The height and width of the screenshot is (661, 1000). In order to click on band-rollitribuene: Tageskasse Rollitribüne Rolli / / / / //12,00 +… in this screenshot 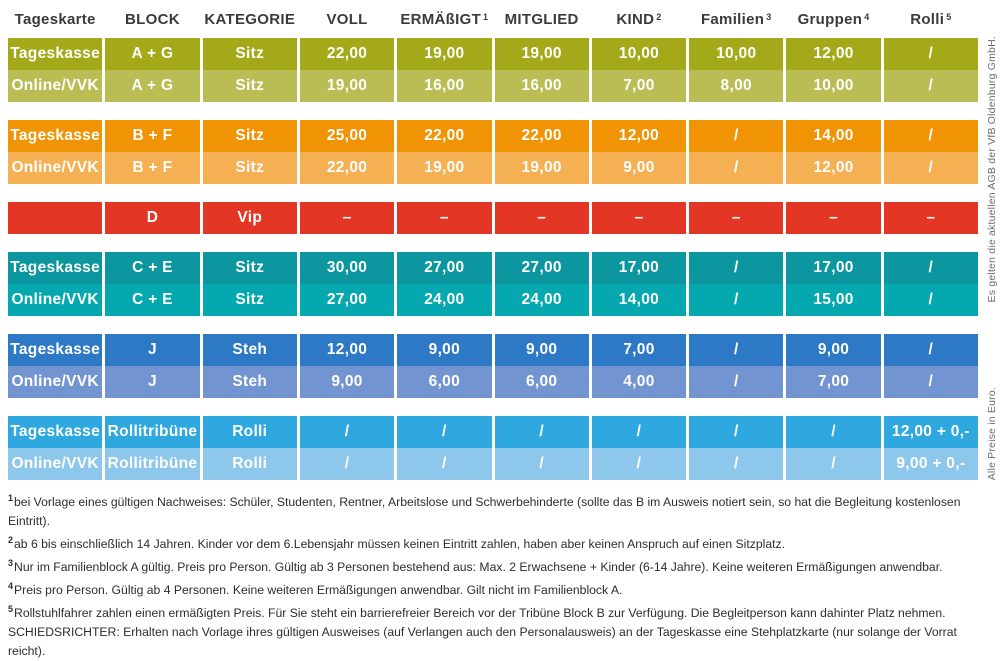, I will do `click(493, 448)`.